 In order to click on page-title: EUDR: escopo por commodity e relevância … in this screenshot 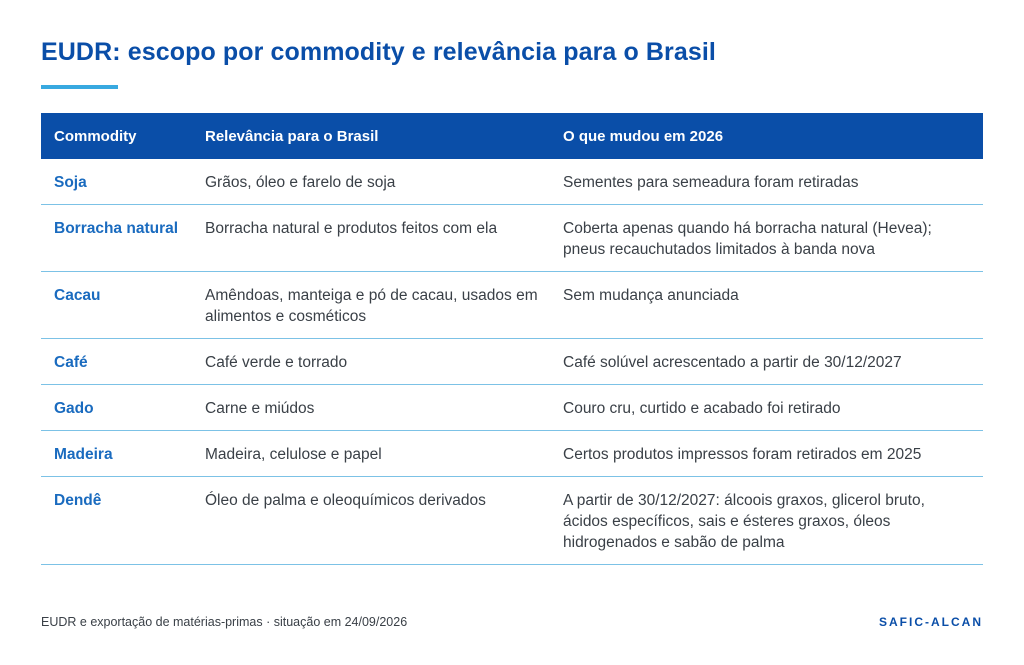, I will do `click(378, 52)`.